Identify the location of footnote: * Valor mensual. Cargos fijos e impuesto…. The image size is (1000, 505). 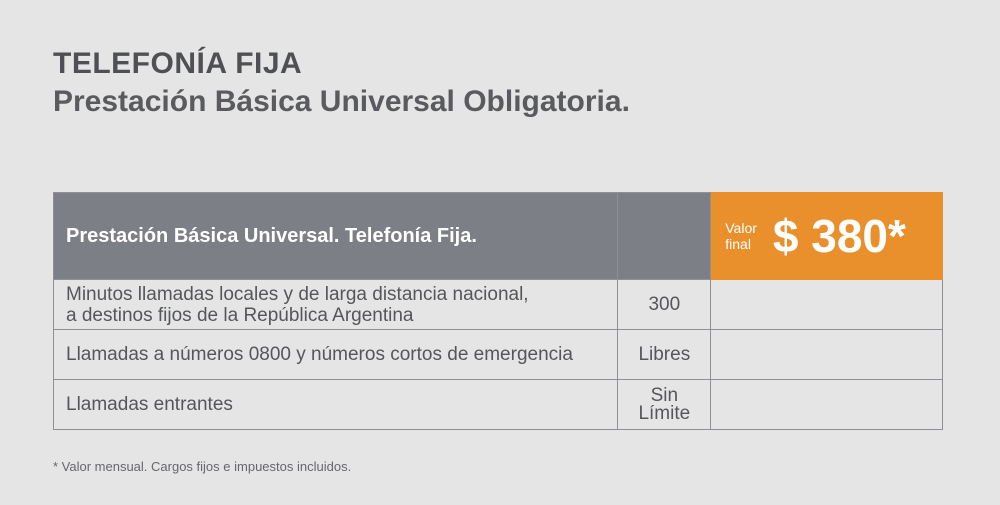
(202, 466).